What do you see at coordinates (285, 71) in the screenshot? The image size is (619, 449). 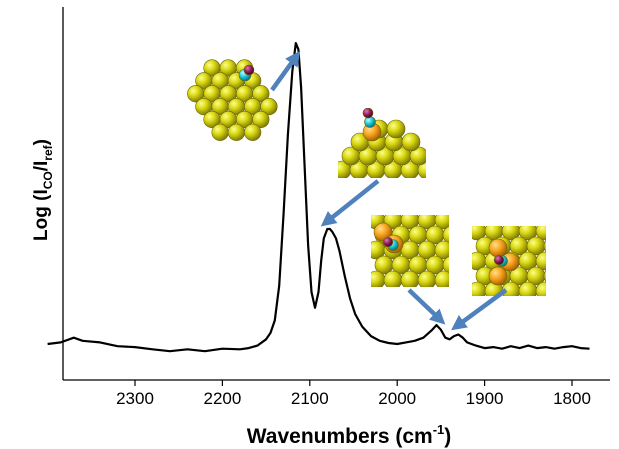 I see `cluster-top-view-arrow` at bounding box center [285, 71].